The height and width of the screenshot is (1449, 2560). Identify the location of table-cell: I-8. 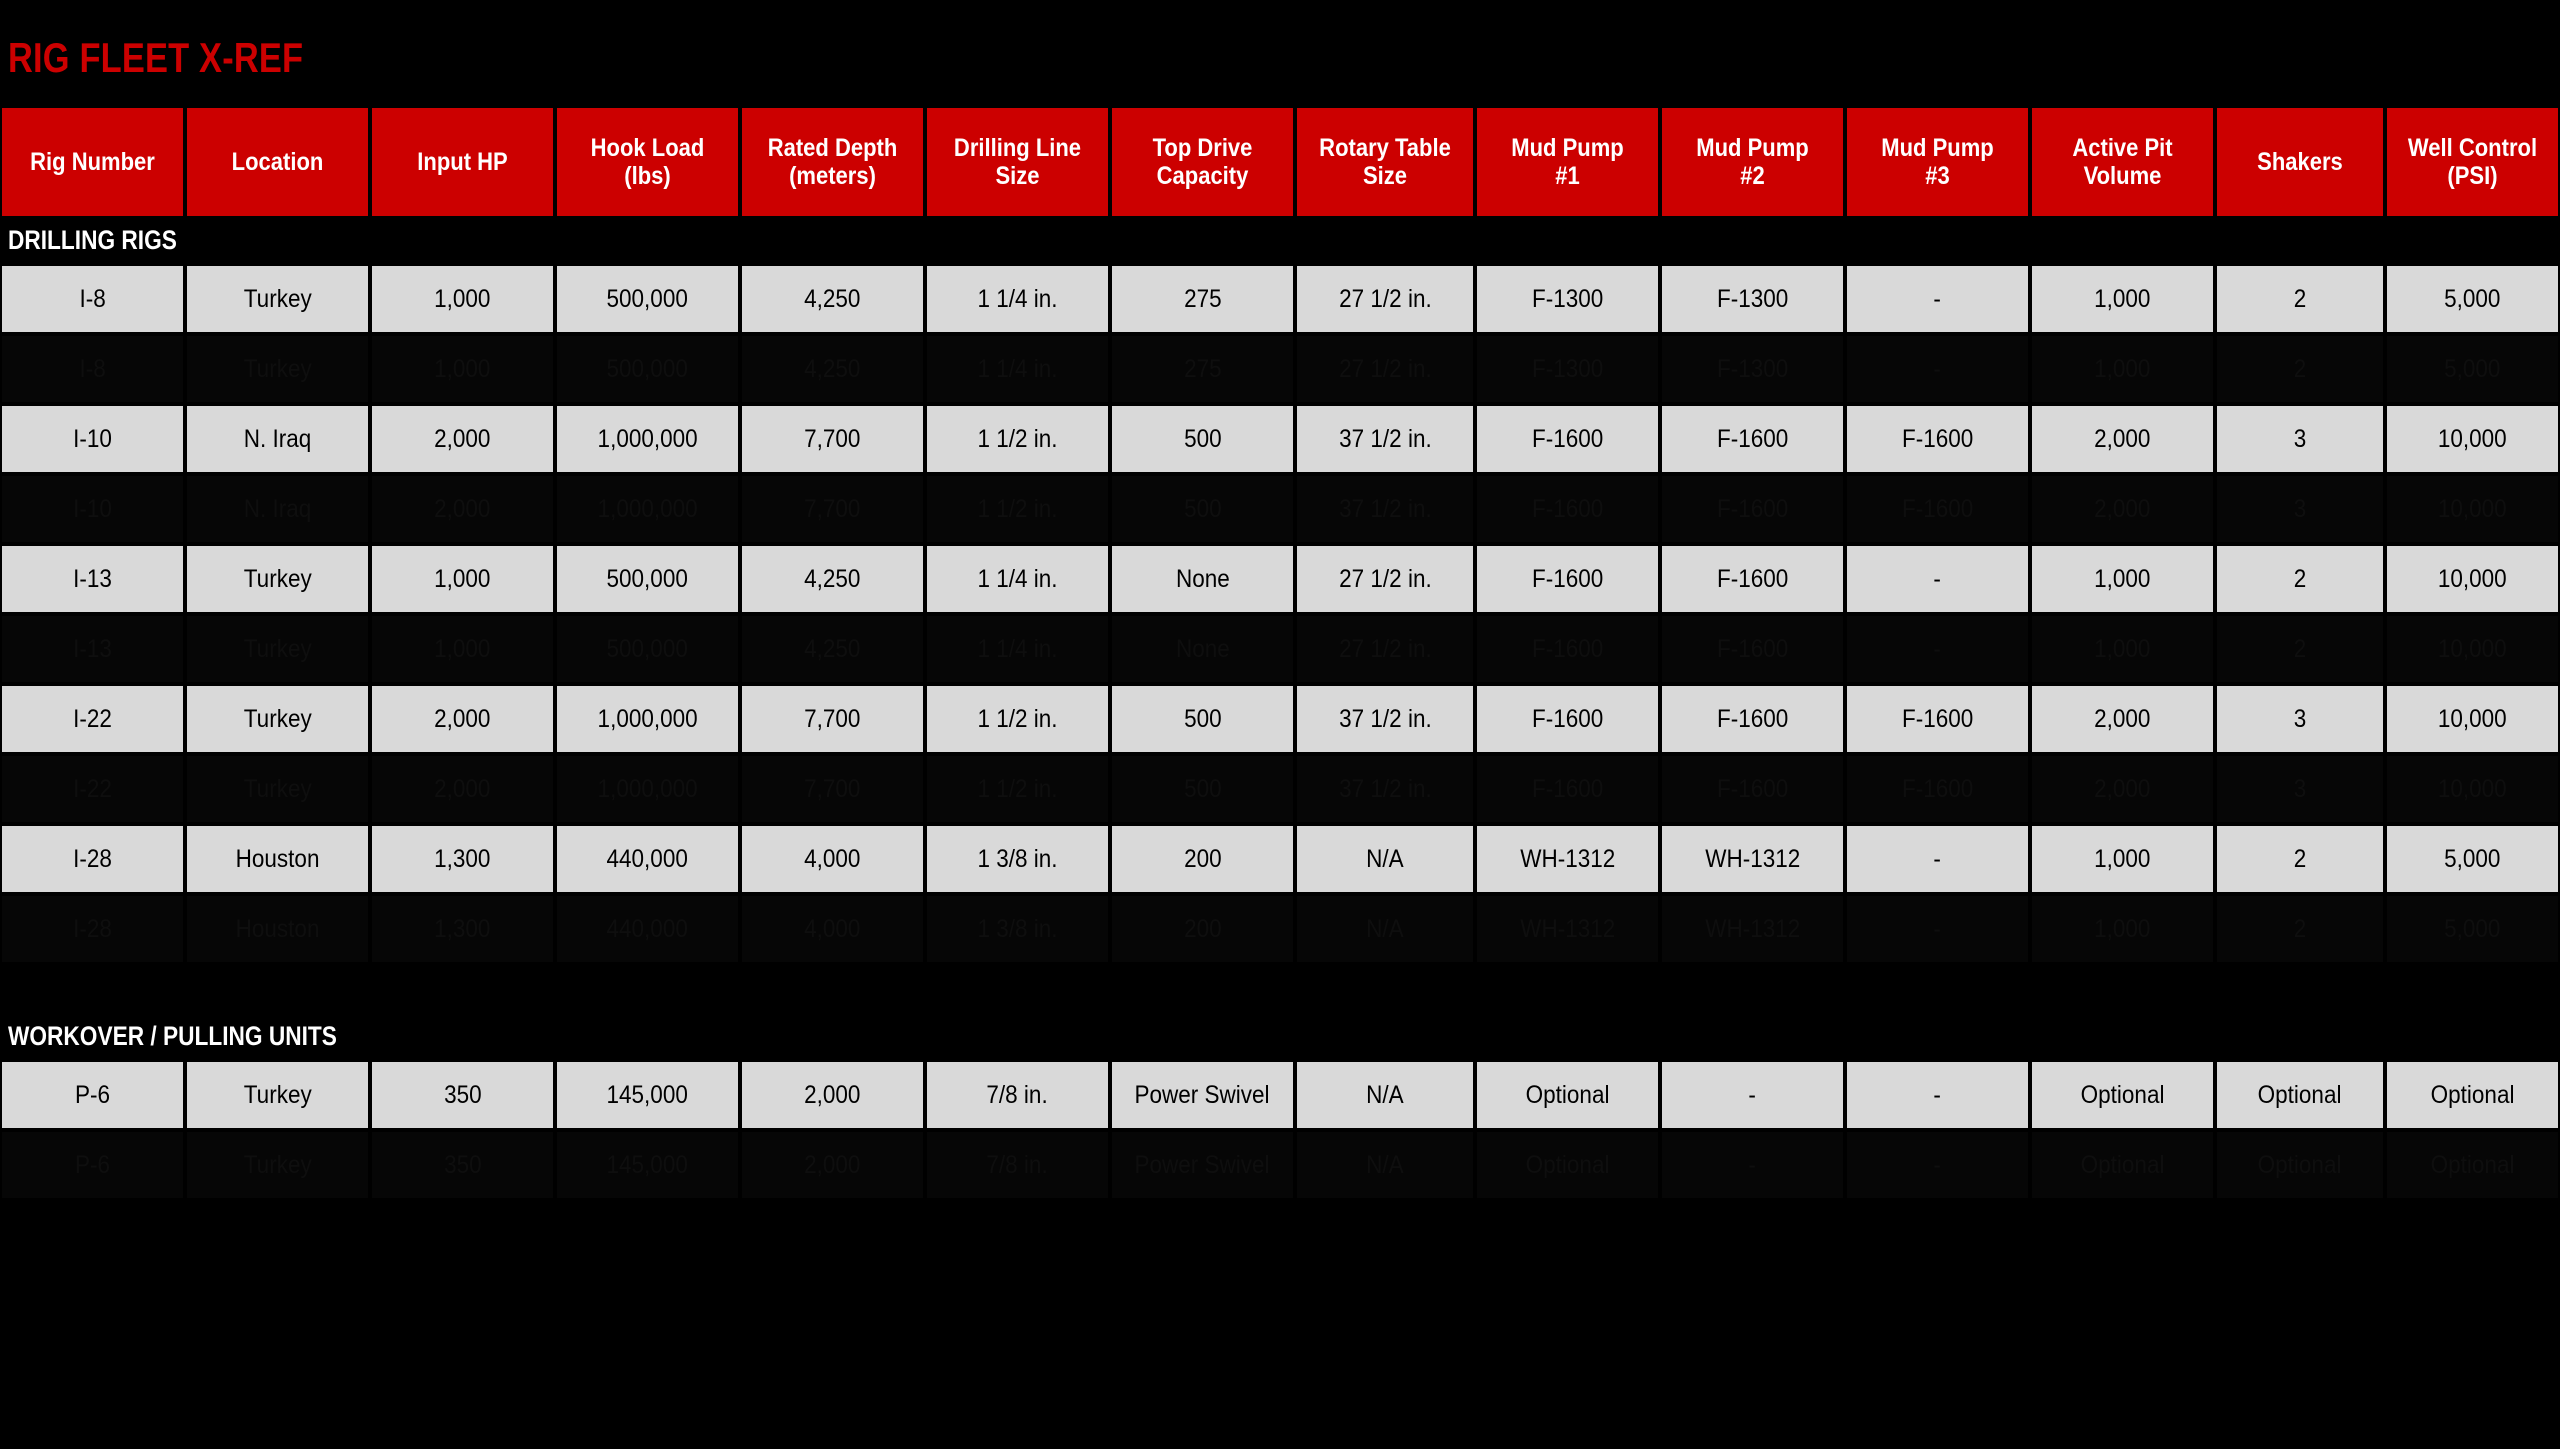
(92, 299).